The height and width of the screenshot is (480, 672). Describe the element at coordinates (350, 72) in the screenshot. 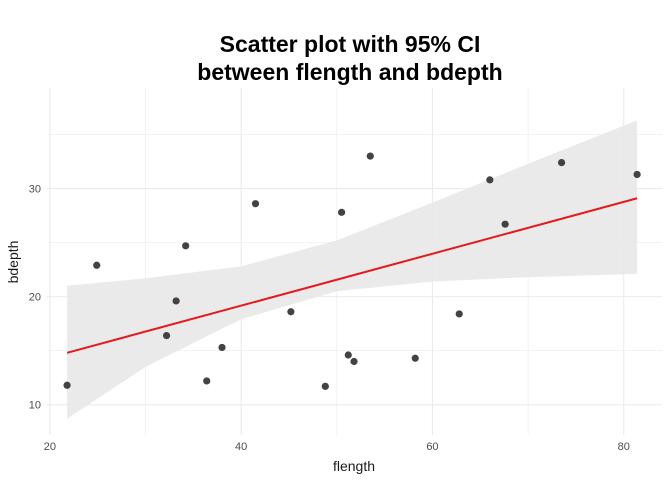

I see `chart-title-line-2: between flength and bdepth` at that location.